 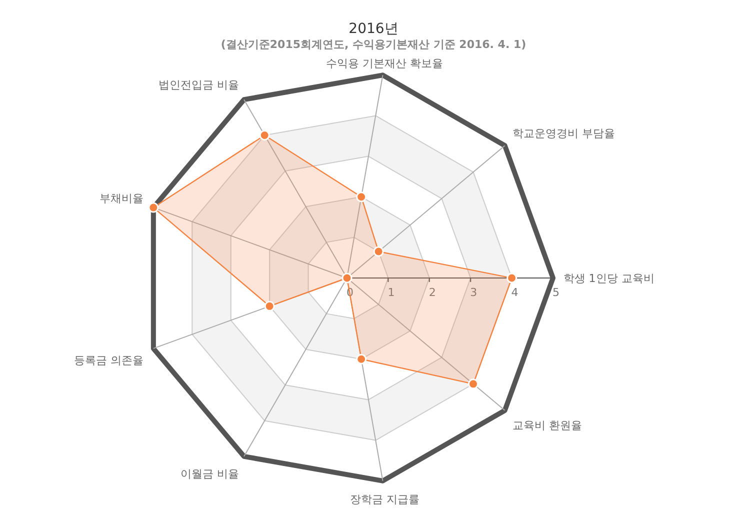 What do you see at coordinates (474, 292) in the screenshot?
I see `y-tick-label: 3` at bounding box center [474, 292].